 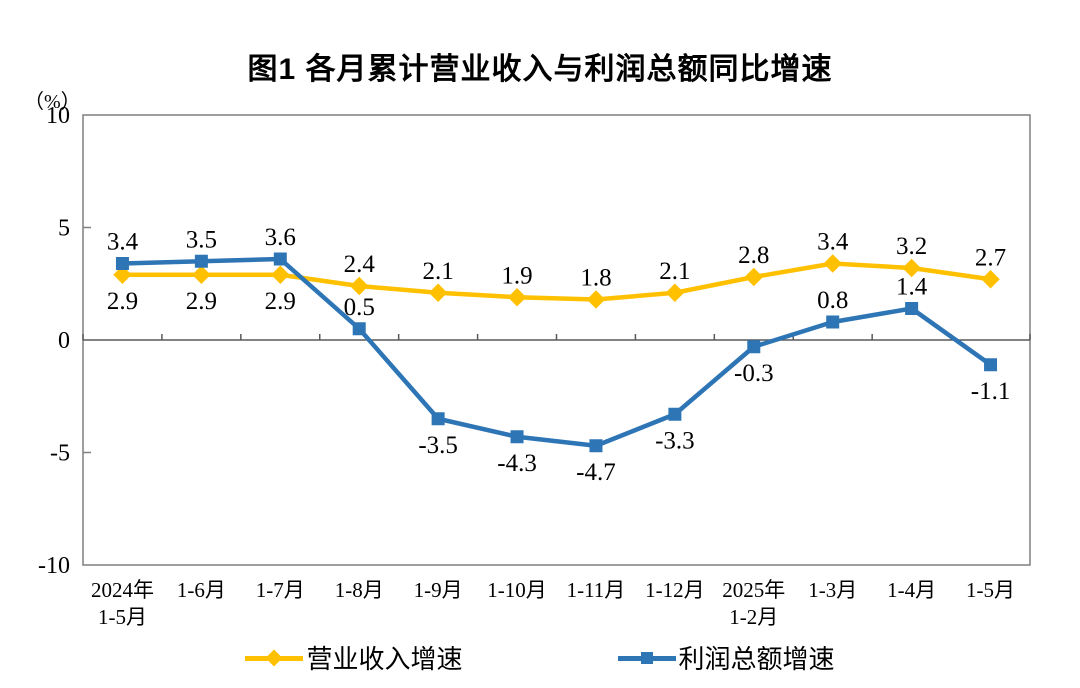 What do you see at coordinates (540, 657) in the screenshot?
I see `legend: 营业收入增速 利润总额增速` at bounding box center [540, 657].